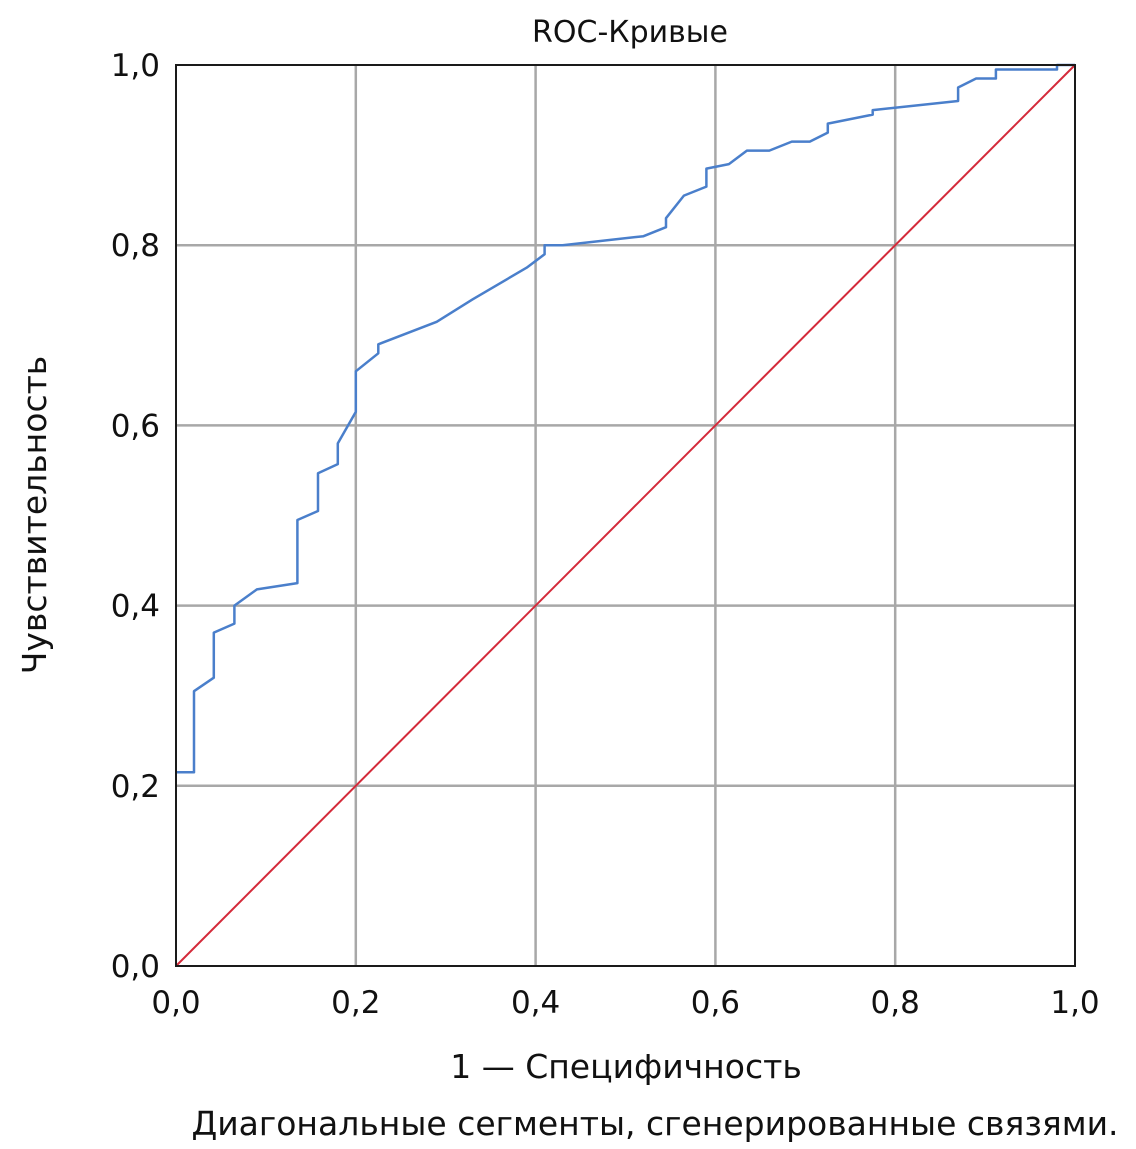 The image size is (1136, 1149). Describe the element at coordinates (626, 1066) in the screenshot. I see `x-axis-label: 1 — Специфичность` at that location.